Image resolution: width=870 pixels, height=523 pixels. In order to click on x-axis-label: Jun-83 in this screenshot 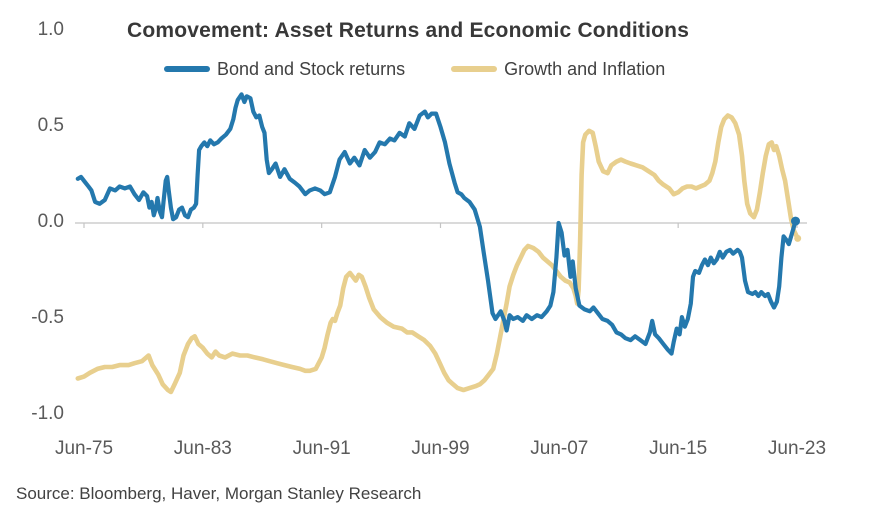, I will do `click(202, 448)`.